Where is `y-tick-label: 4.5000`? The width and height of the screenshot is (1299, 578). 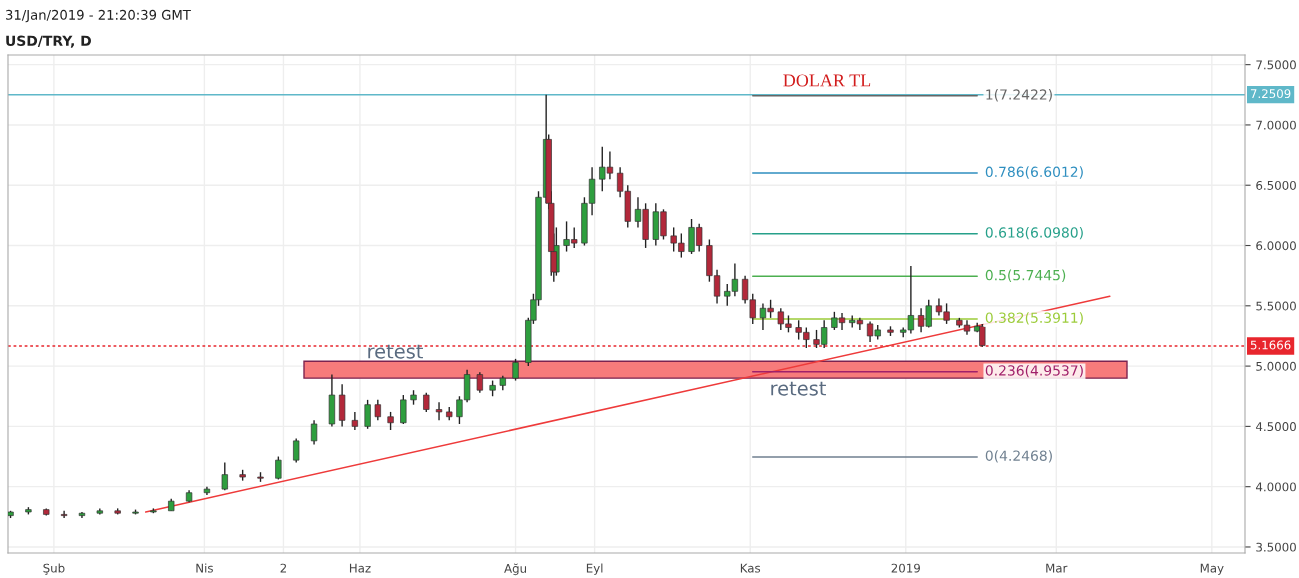 y-tick-label: 4.5000 is located at coordinates (1275, 427).